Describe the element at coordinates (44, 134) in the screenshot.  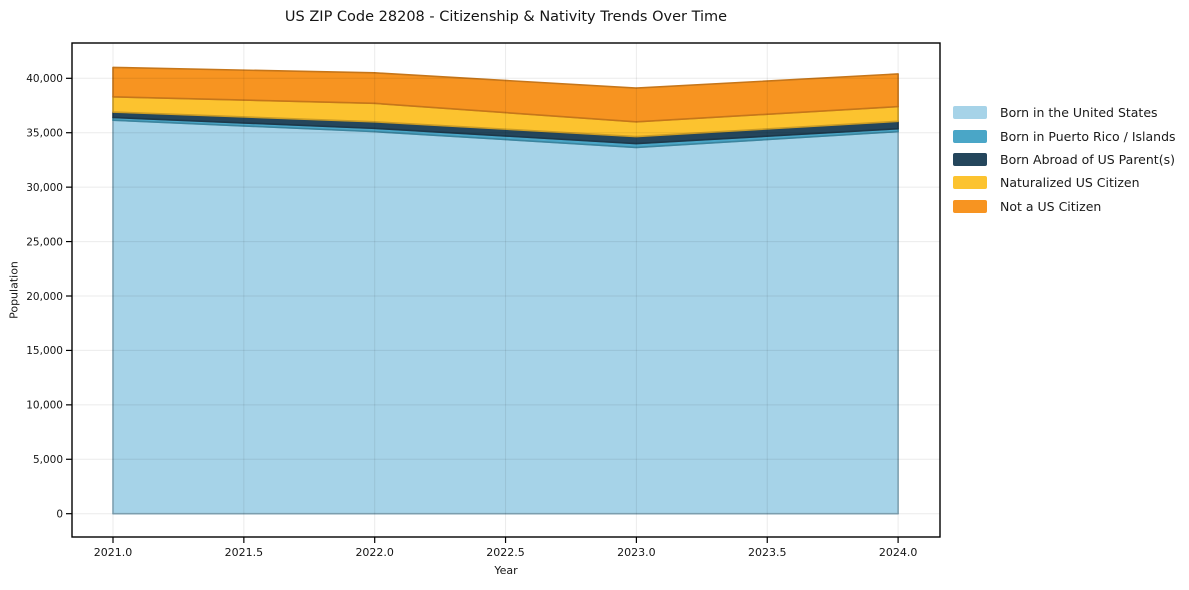
I see `y-tick-label: 35,000` at that location.